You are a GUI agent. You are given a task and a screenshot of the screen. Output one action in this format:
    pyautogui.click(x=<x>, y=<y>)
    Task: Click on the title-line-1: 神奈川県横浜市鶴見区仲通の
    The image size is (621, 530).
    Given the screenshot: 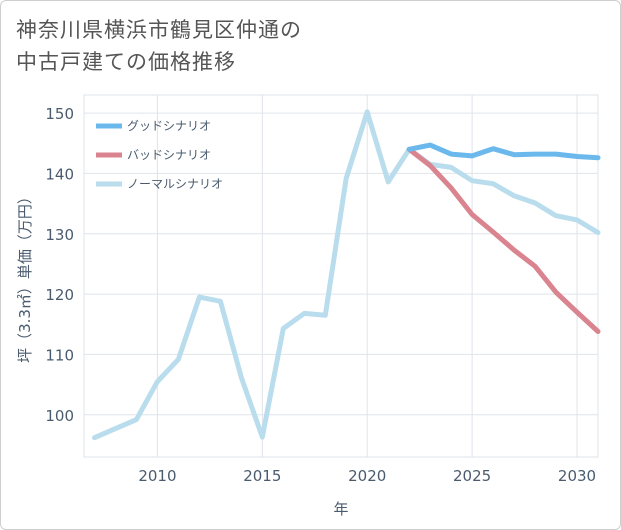 What is the action you would take?
    pyautogui.click(x=159, y=30)
    